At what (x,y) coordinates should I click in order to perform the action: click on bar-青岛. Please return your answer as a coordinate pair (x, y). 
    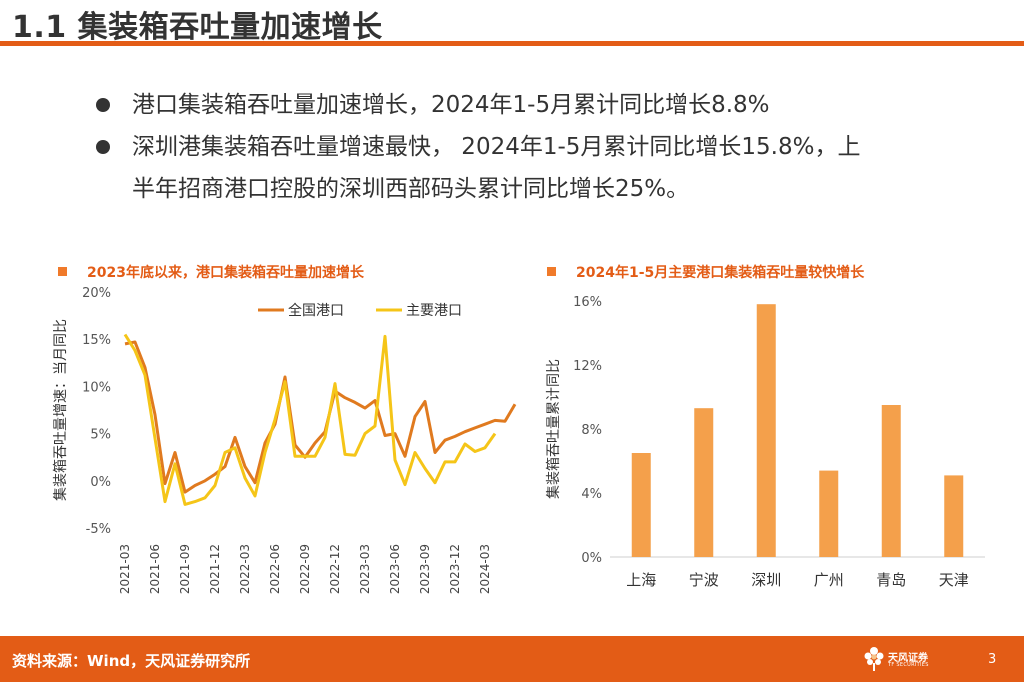
    Looking at the image, I should click on (891, 481).